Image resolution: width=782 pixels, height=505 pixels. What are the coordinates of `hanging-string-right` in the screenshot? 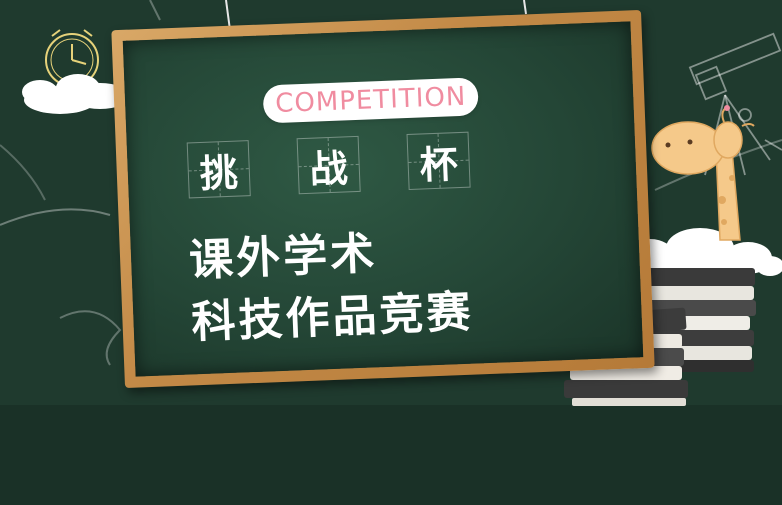 It's located at (525, 7).